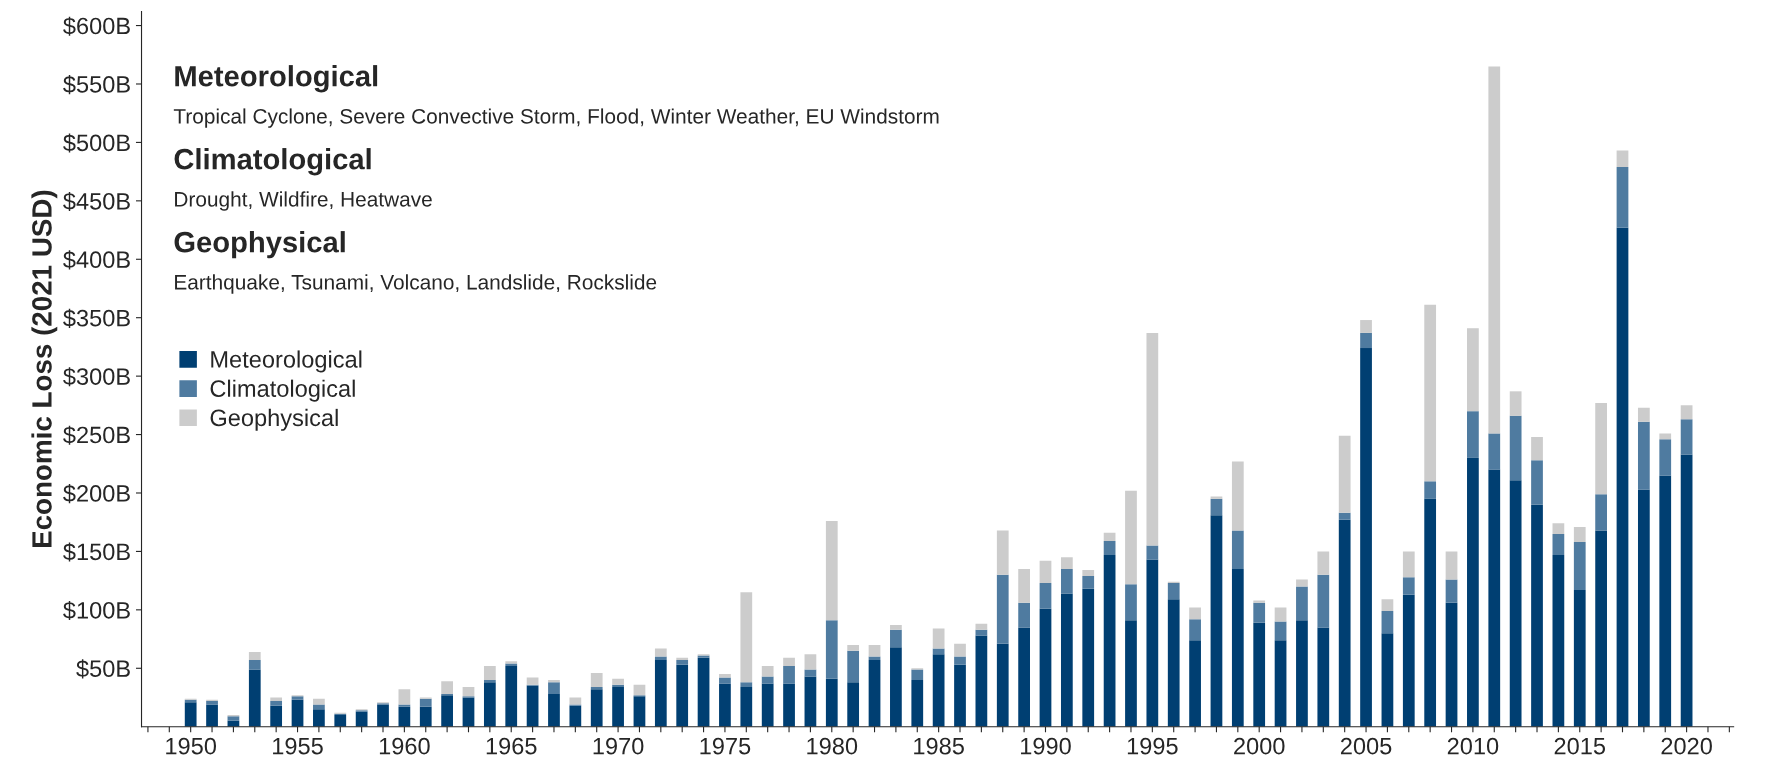  What do you see at coordinates (725, 746) in the screenshot?
I see `x-tick-label: 1975` at bounding box center [725, 746].